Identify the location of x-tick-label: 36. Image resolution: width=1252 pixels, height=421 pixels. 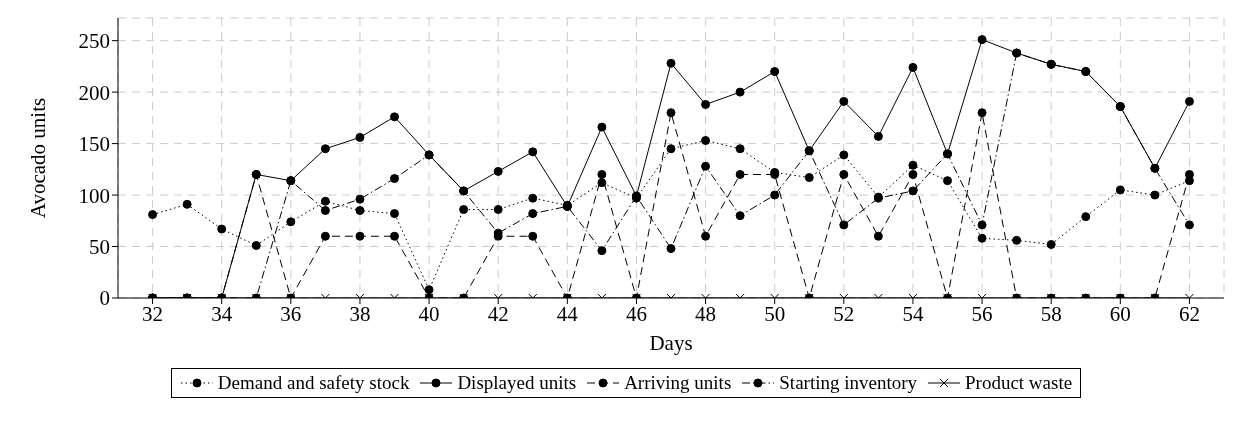
(291, 313).